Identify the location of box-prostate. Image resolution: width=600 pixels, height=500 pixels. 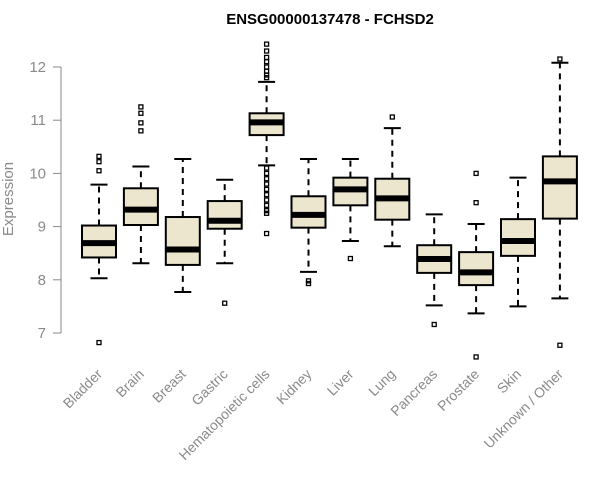
(476, 265).